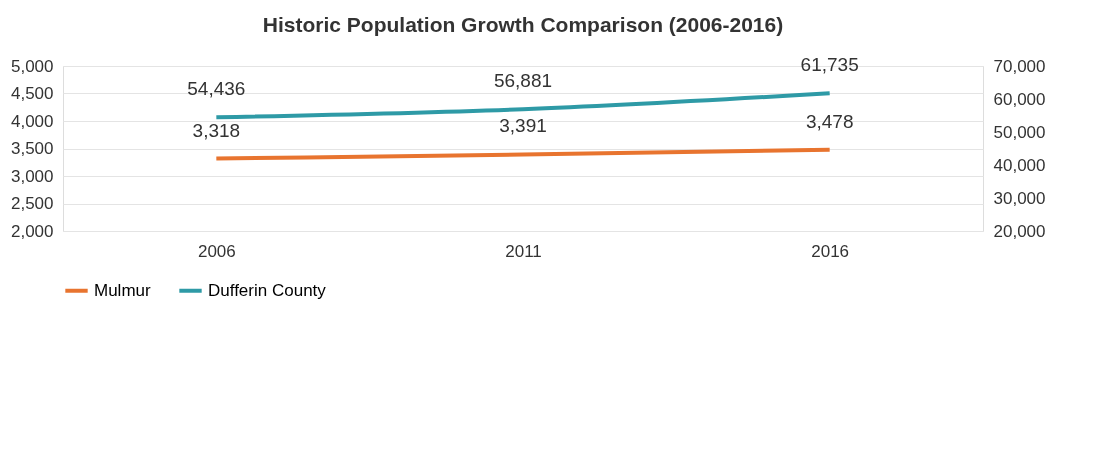  What do you see at coordinates (523, 25) in the screenshot?
I see `chart-title: Historic Population Growth Comparison (2006-2016)` at bounding box center [523, 25].